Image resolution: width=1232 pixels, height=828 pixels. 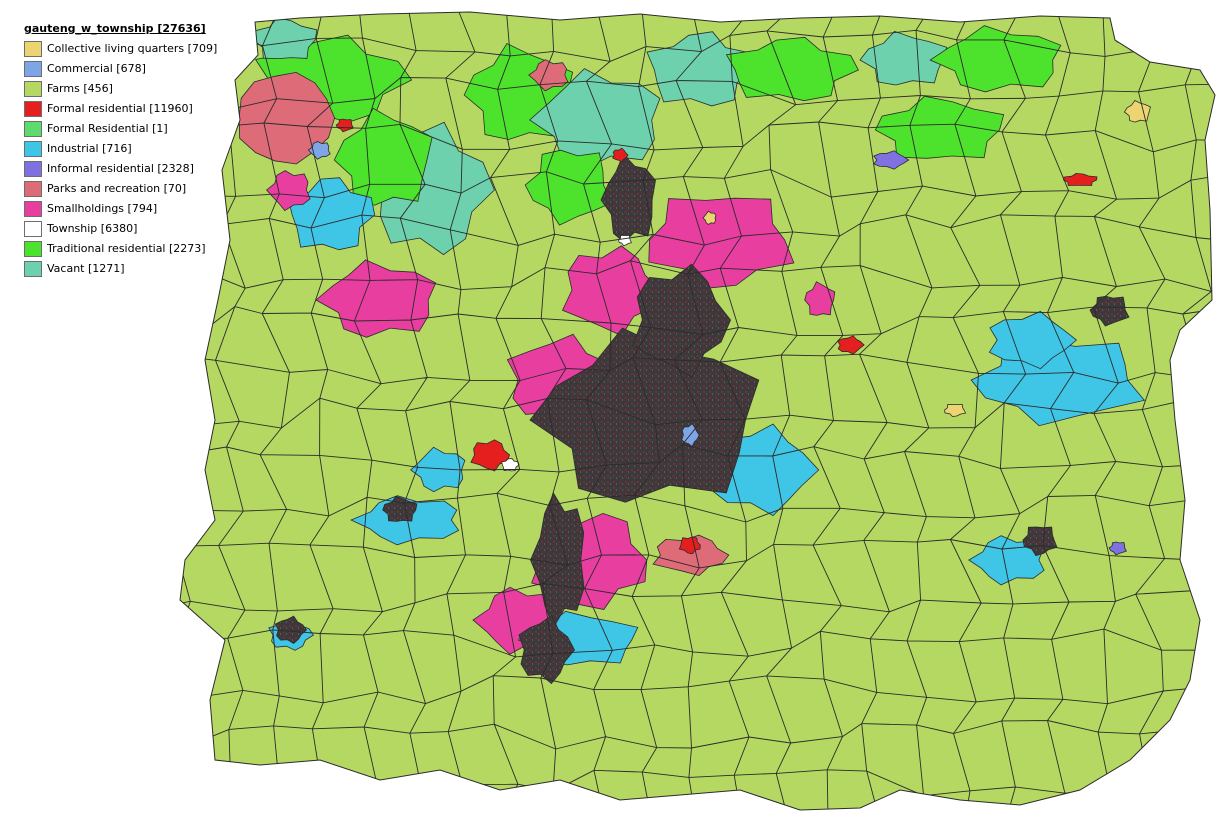 I want to click on legend-item: Collective living quarters [709], so click(x=120, y=49).